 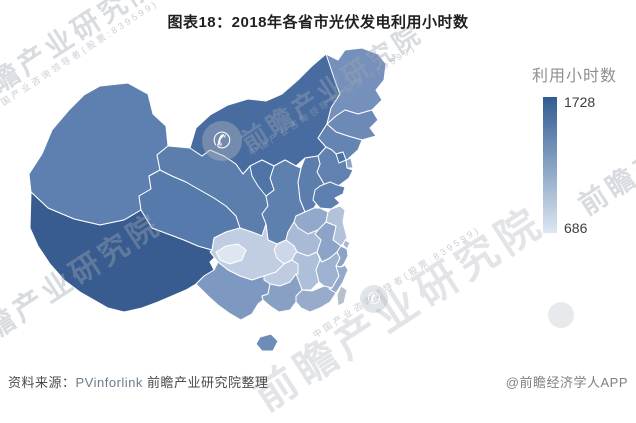 I want to click on legend-min-value: 686, so click(x=576, y=228).